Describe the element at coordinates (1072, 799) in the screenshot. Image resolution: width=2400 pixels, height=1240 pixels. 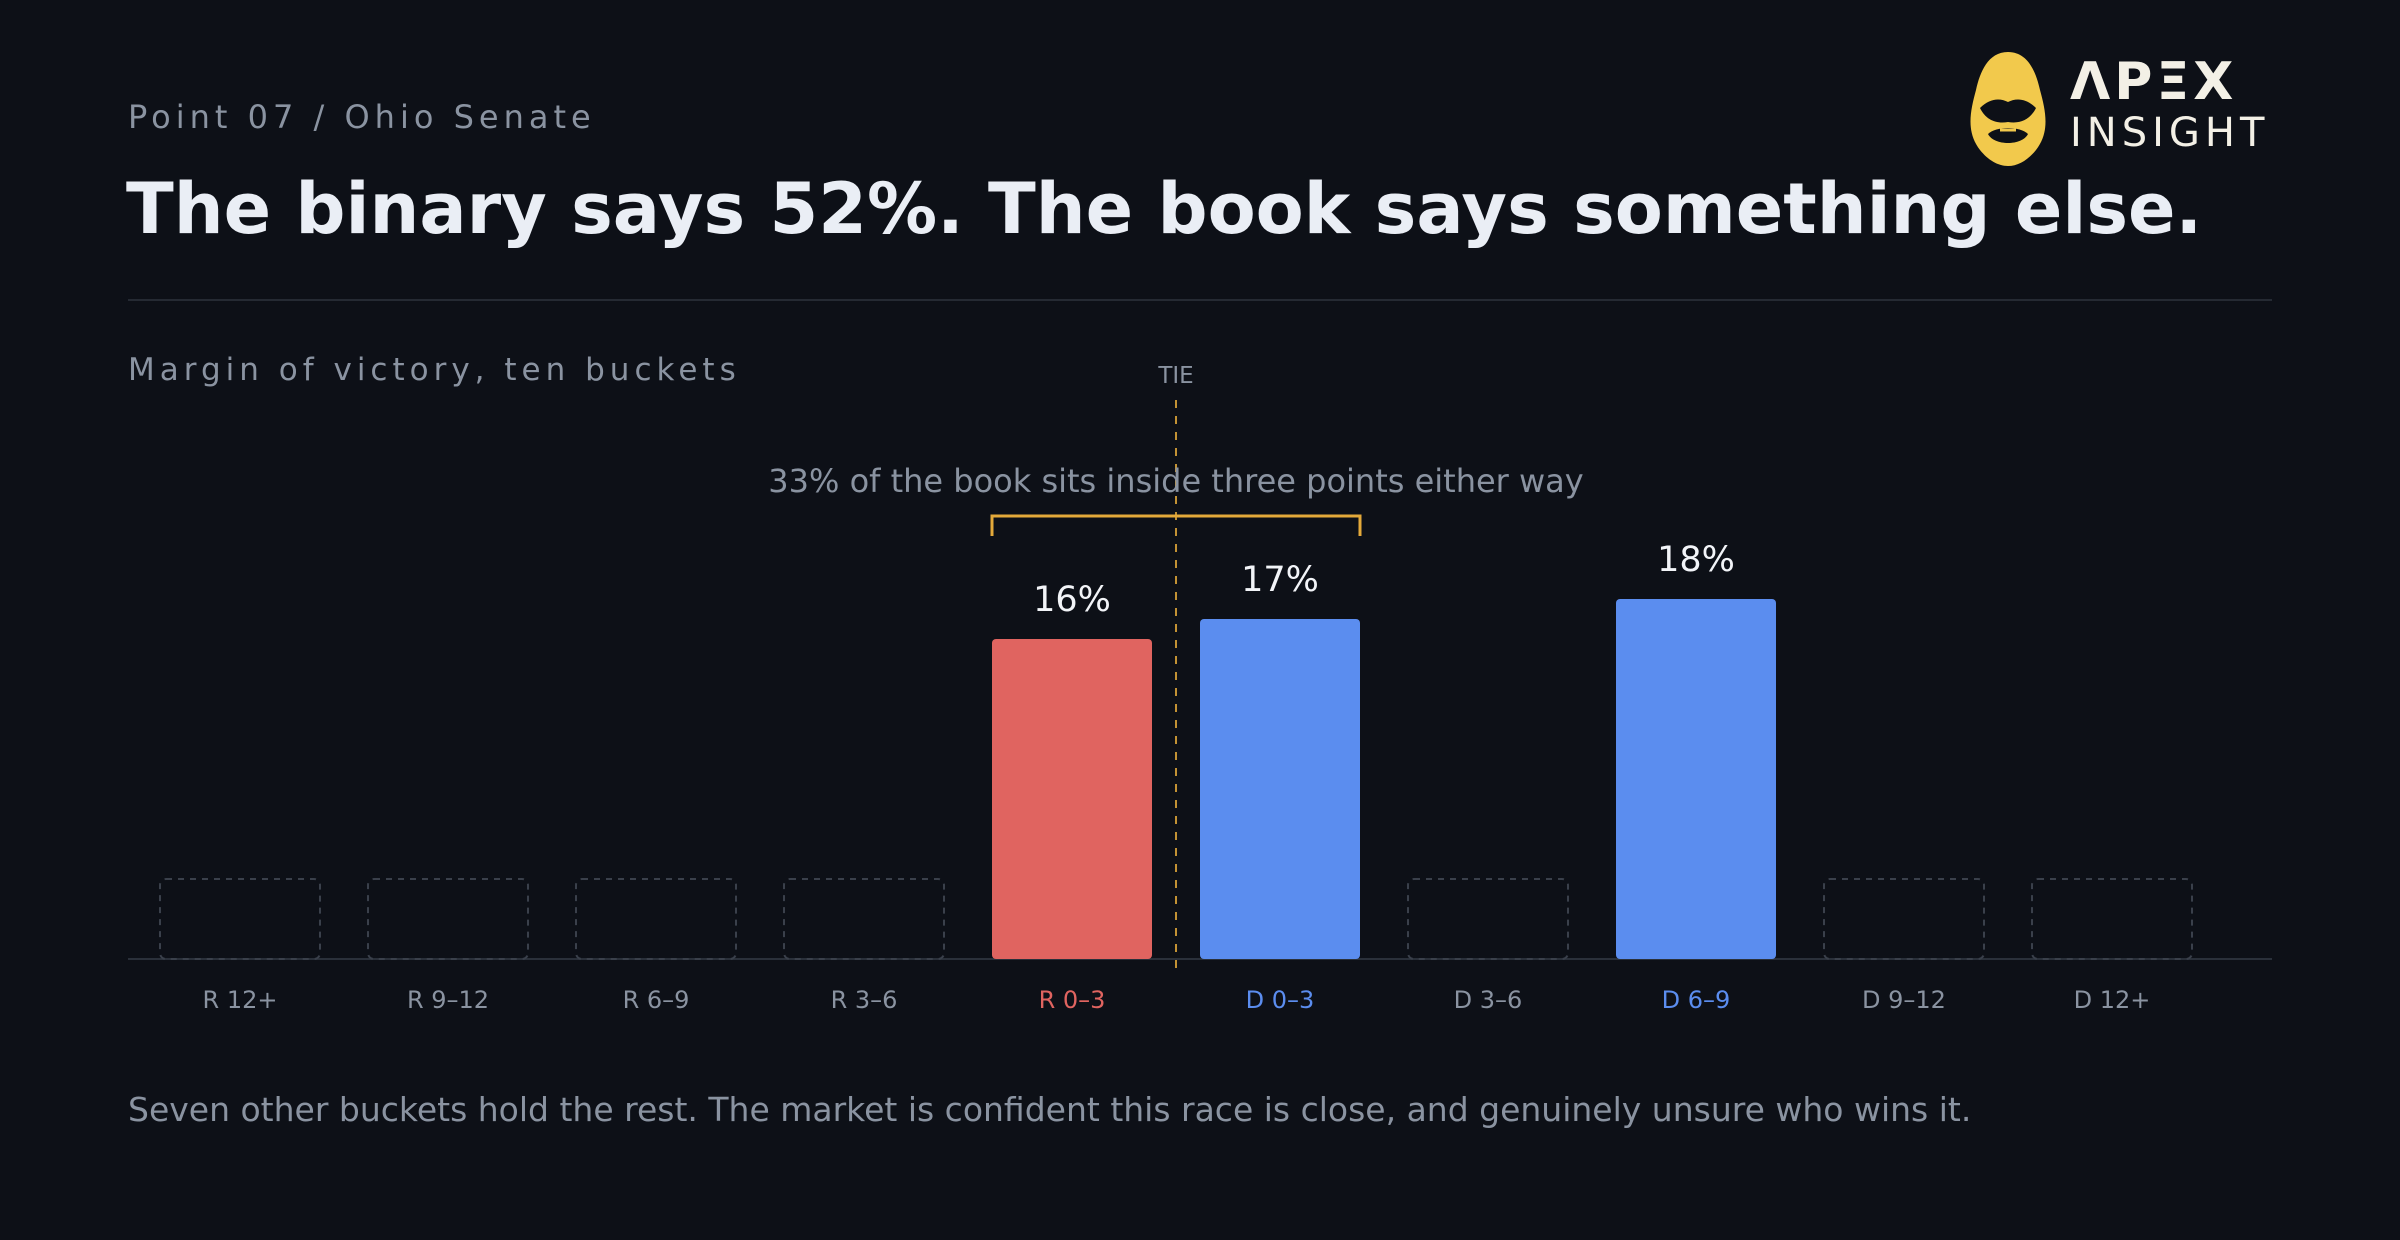
I see `bar-R-0–3` at that location.